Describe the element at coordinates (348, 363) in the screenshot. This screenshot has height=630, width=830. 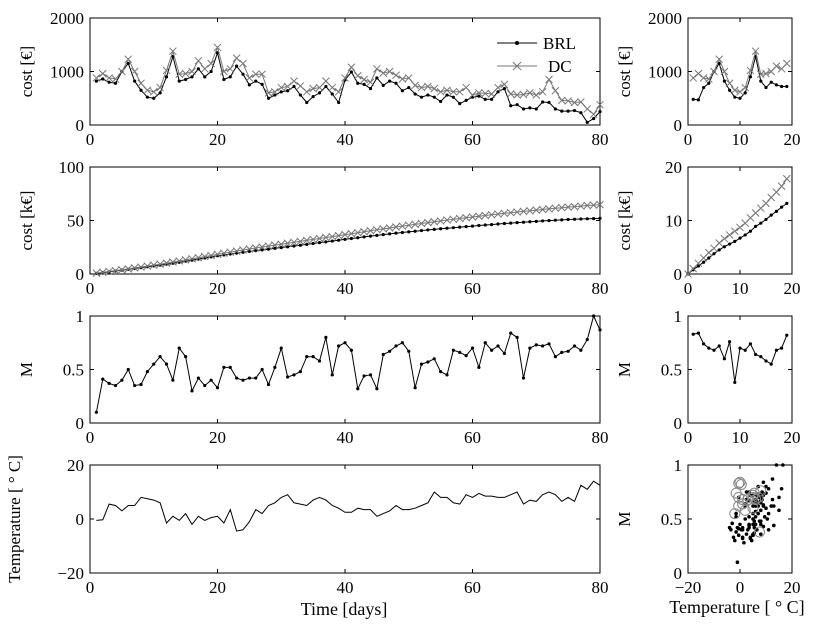
I see `series-line-m` at that location.